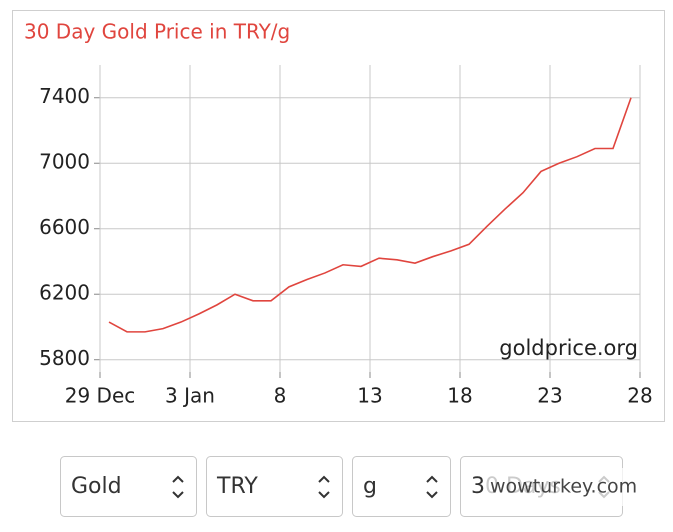  I want to click on y-tick-label: 6600, so click(64, 227).